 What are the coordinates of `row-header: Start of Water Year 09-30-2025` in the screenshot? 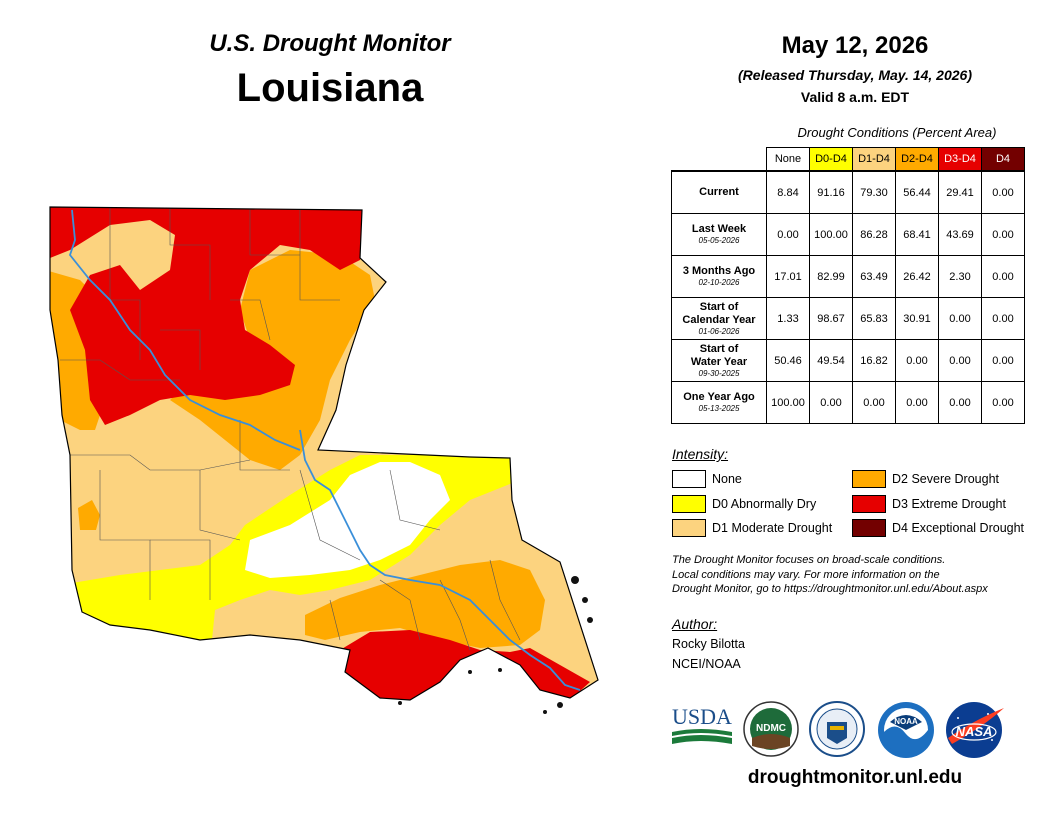 It's located at (719, 360).